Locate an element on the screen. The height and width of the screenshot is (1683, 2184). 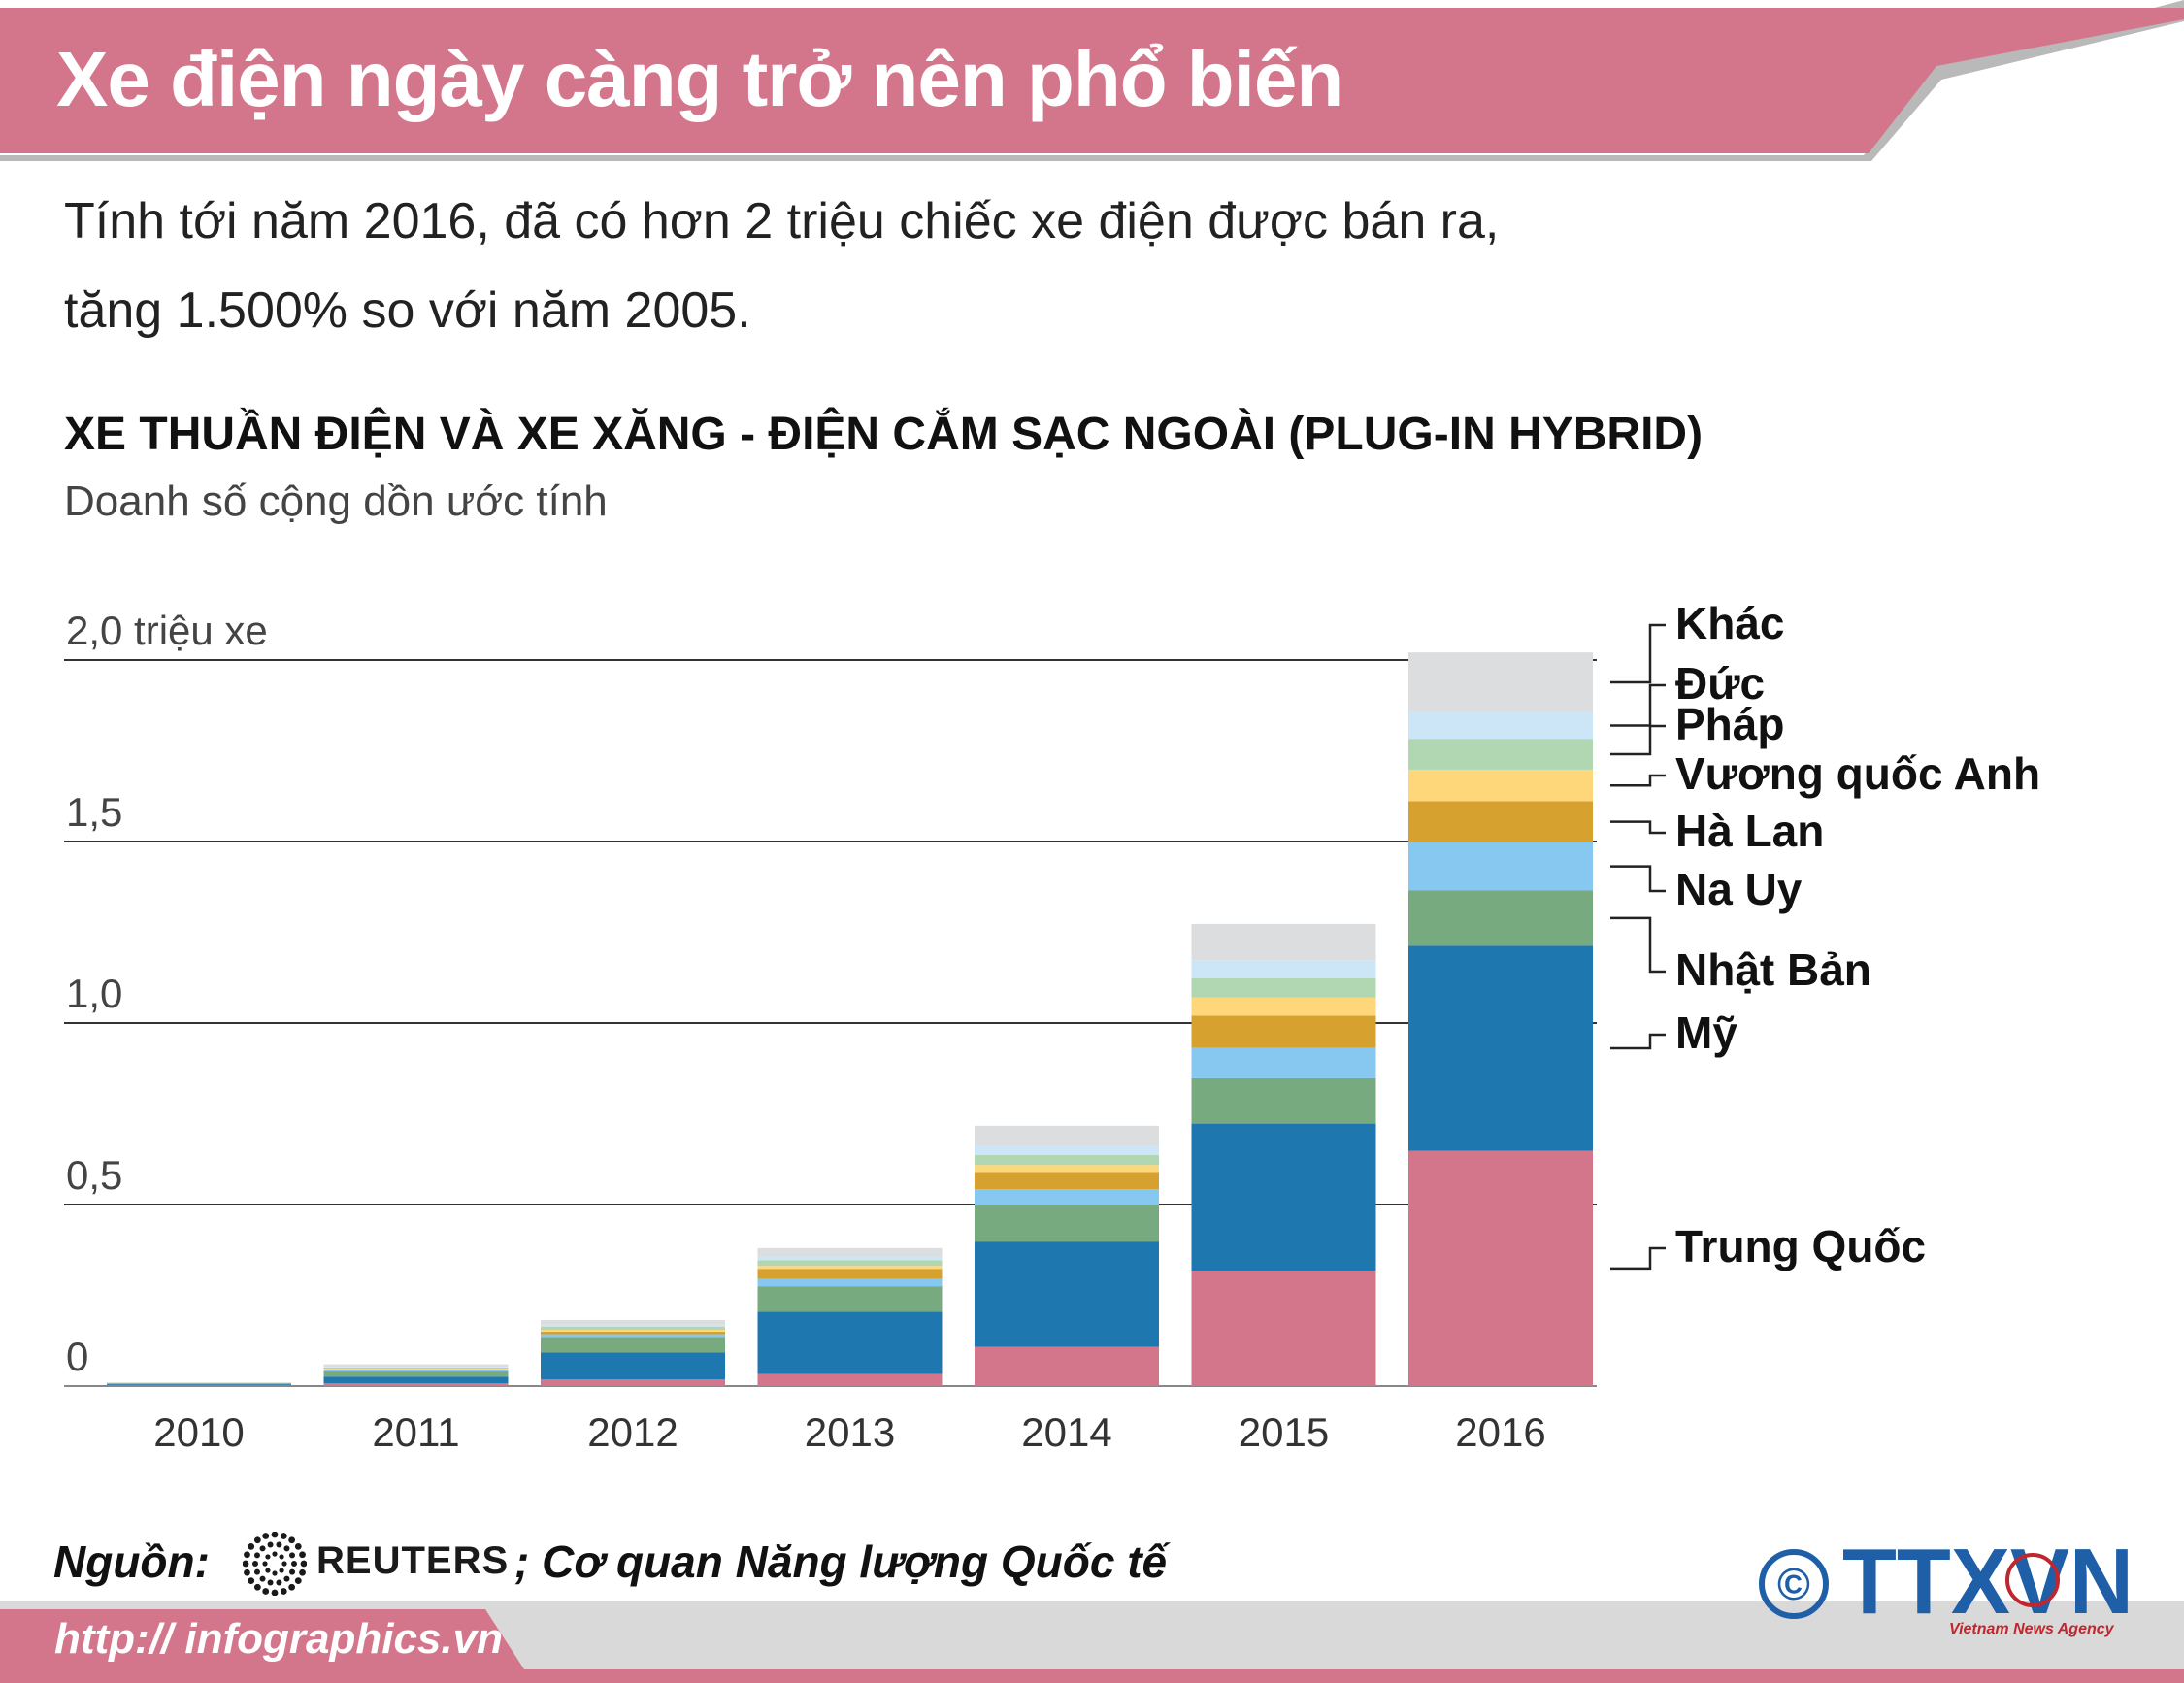
y-tick-label: 0 is located at coordinates (77, 1356).